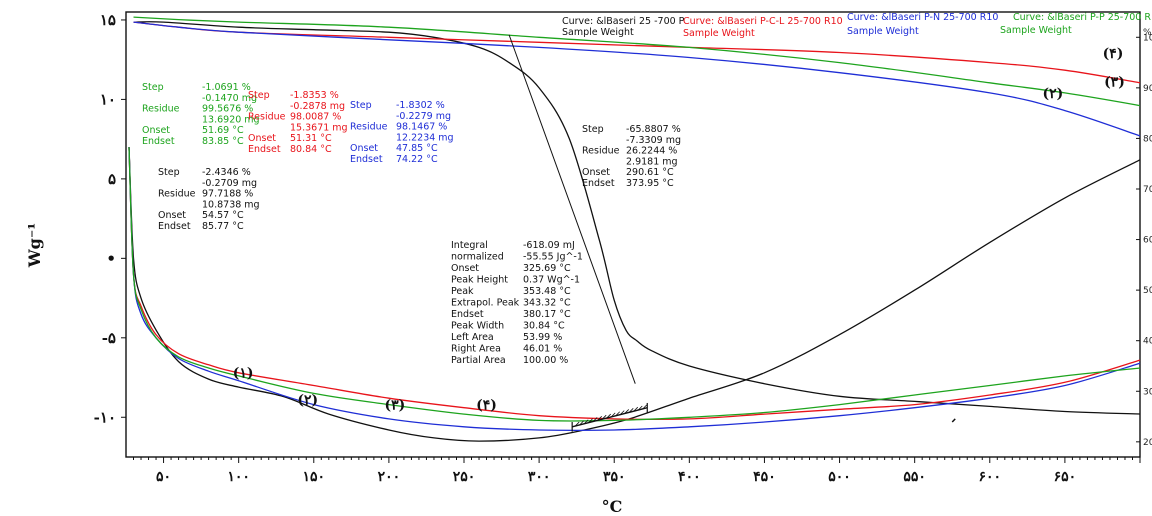  What do you see at coordinates (34, 246) in the screenshot?
I see `y-axis-title: Wg⁻¹` at bounding box center [34, 246].